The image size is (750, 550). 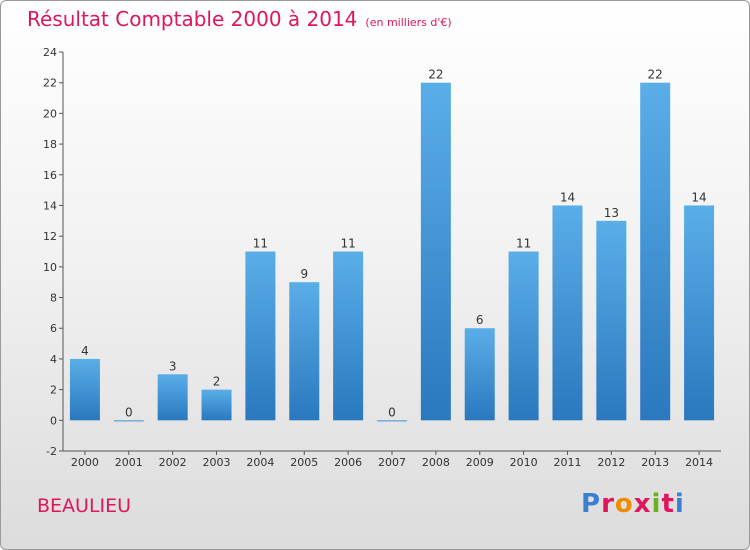 What do you see at coordinates (53, 420) in the screenshot?
I see `y-tick-label: 0` at bounding box center [53, 420].